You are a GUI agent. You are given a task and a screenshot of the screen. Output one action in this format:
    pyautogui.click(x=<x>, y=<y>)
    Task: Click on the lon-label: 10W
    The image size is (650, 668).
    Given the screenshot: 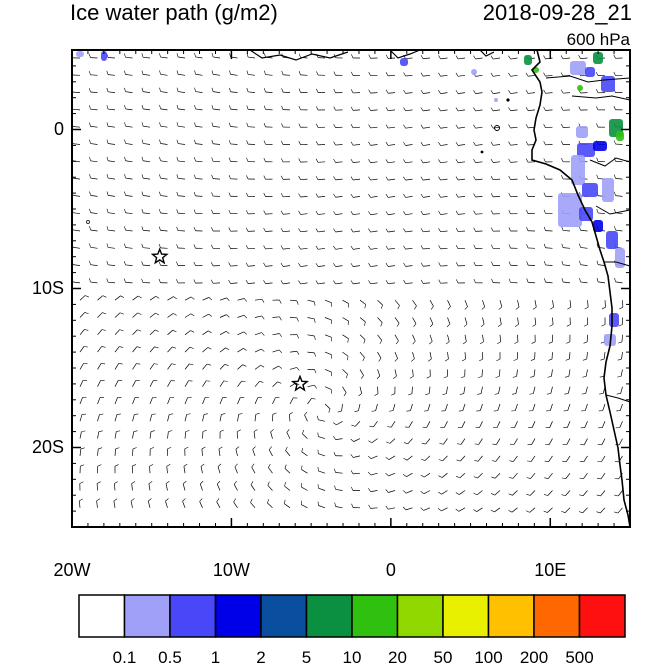 What is the action you would take?
    pyautogui.click(x=231, y=570)
    